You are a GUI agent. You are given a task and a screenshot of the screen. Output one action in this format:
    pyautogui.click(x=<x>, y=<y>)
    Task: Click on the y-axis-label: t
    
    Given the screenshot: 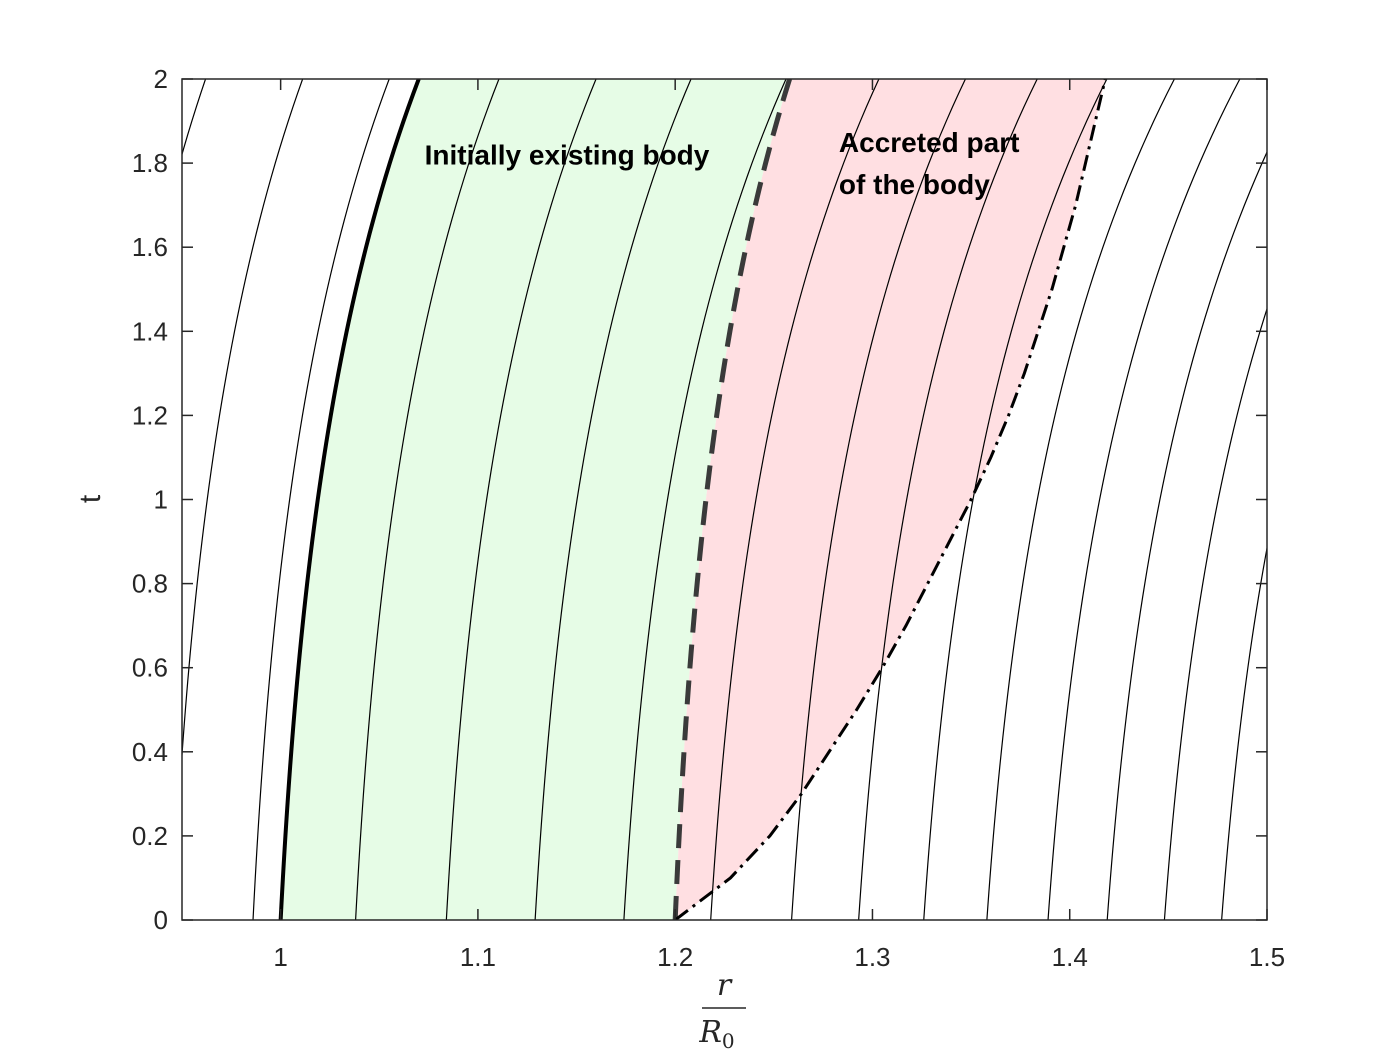 What is the action you would take?
    pyautogui.click(x=90, y=498)
    